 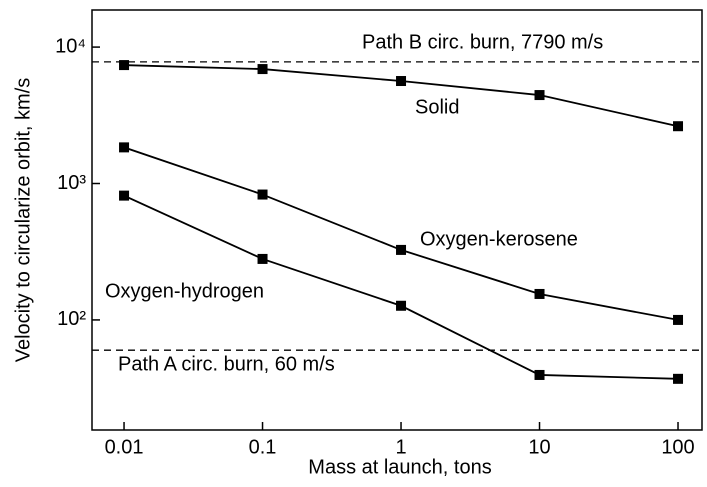 What do you see at coordinates (400, 447) in the screenshot?
I see `x-tick-label: 1` at bounding box center [400, 447].